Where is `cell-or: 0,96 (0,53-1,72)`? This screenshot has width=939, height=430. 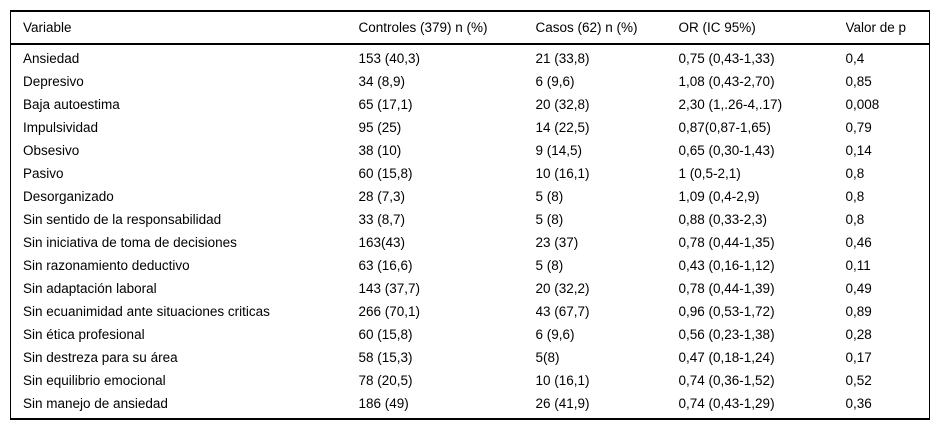
cell-or: 0,96 (0,53-1,72) is located at coordinates (726, 311).